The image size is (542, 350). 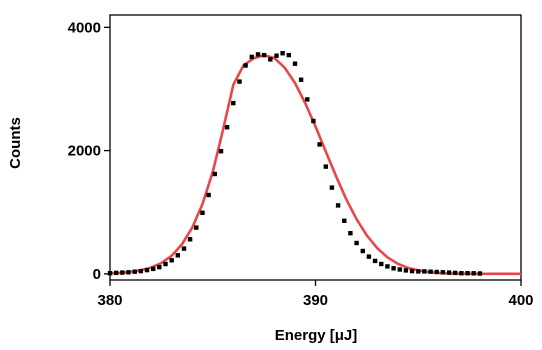 I want to click on y-axis-title: Counts, so click(x=15, y=143).